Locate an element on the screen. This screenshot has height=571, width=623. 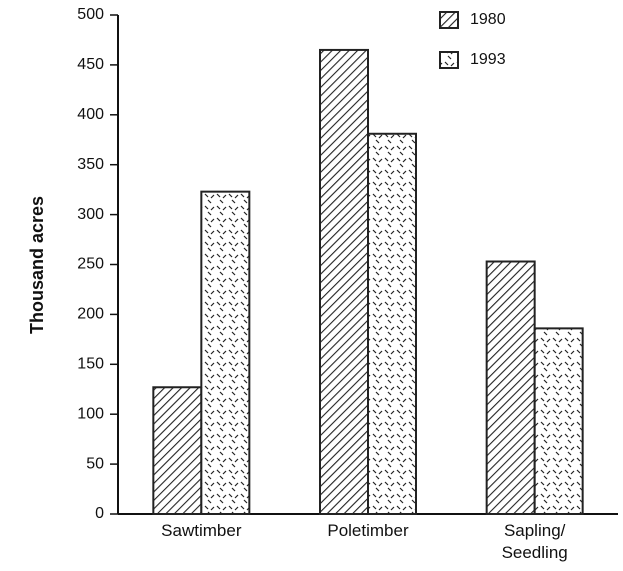
y-axis-label: Thousand acres is located at coordinates (37, 265).